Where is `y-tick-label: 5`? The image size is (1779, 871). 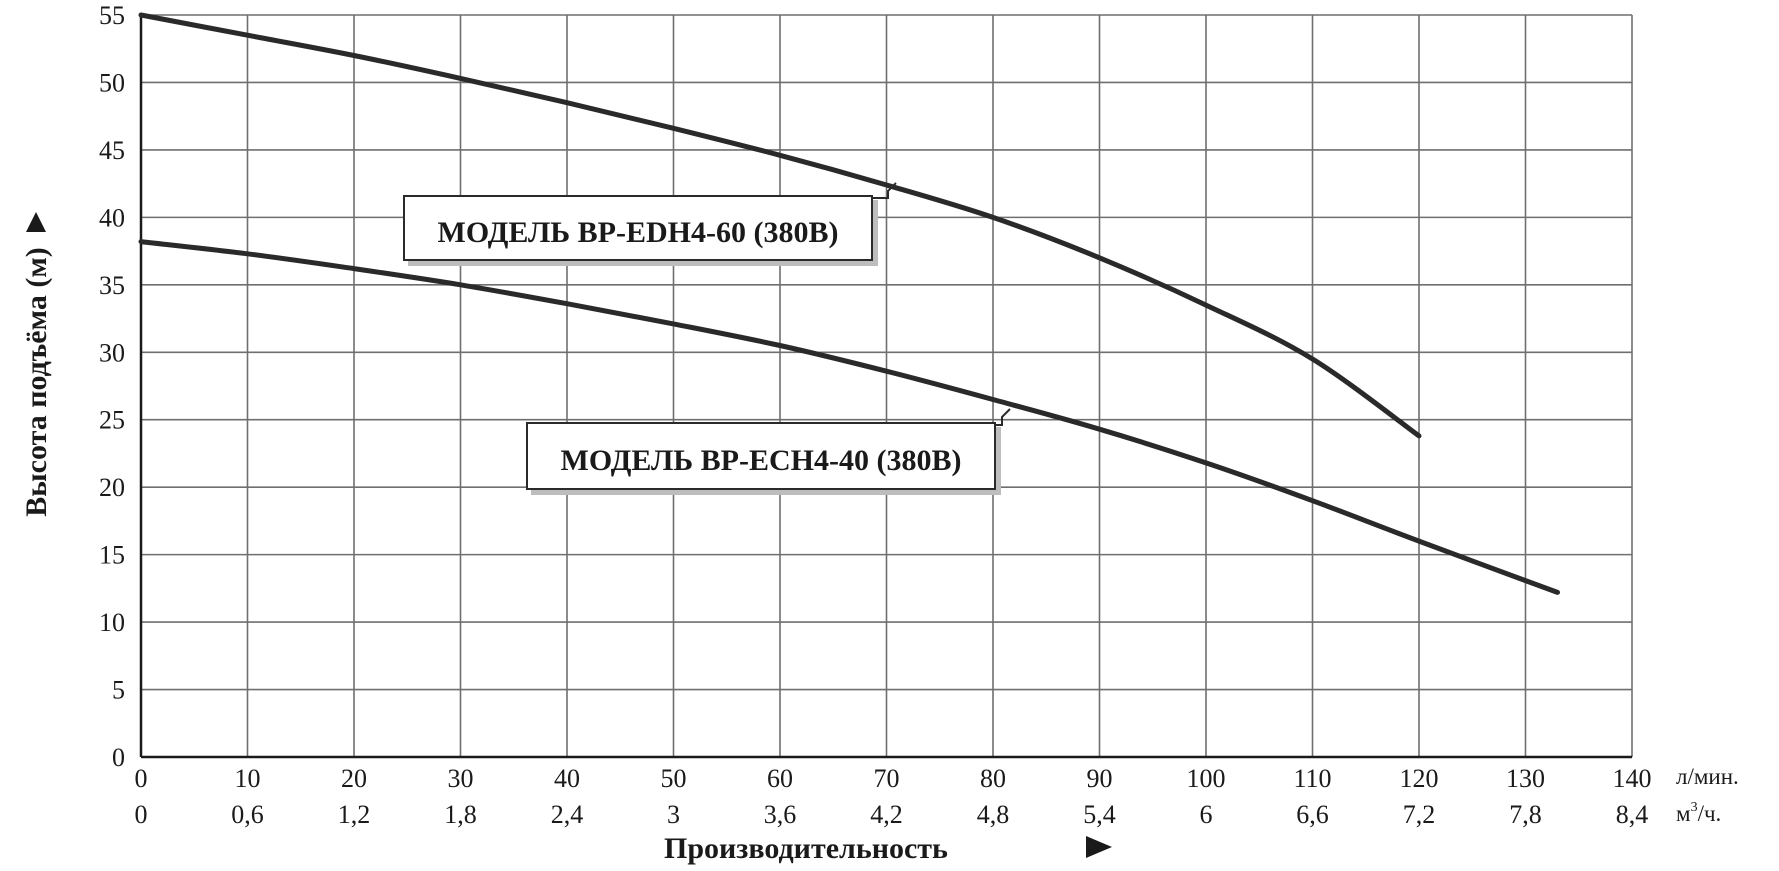 y-tick-label: 5 is located at coordinates (118, 690).